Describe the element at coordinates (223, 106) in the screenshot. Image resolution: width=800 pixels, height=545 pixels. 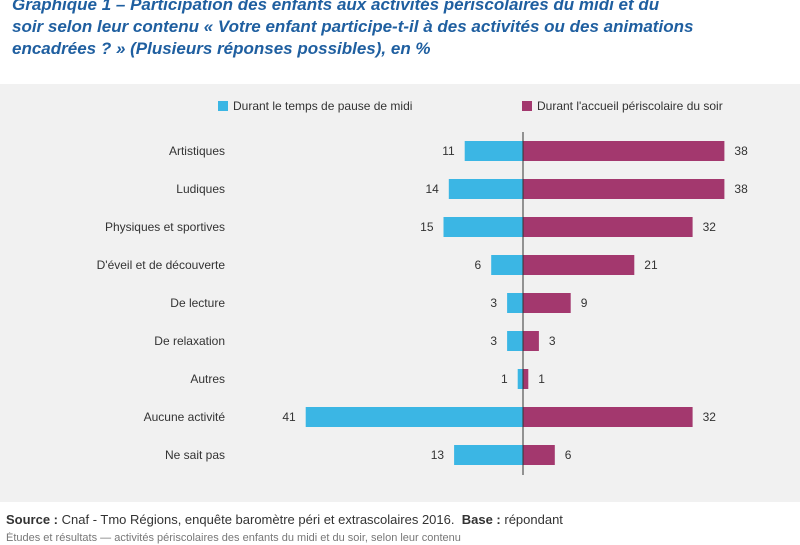
I see `legend-swatch-midi` at that location.